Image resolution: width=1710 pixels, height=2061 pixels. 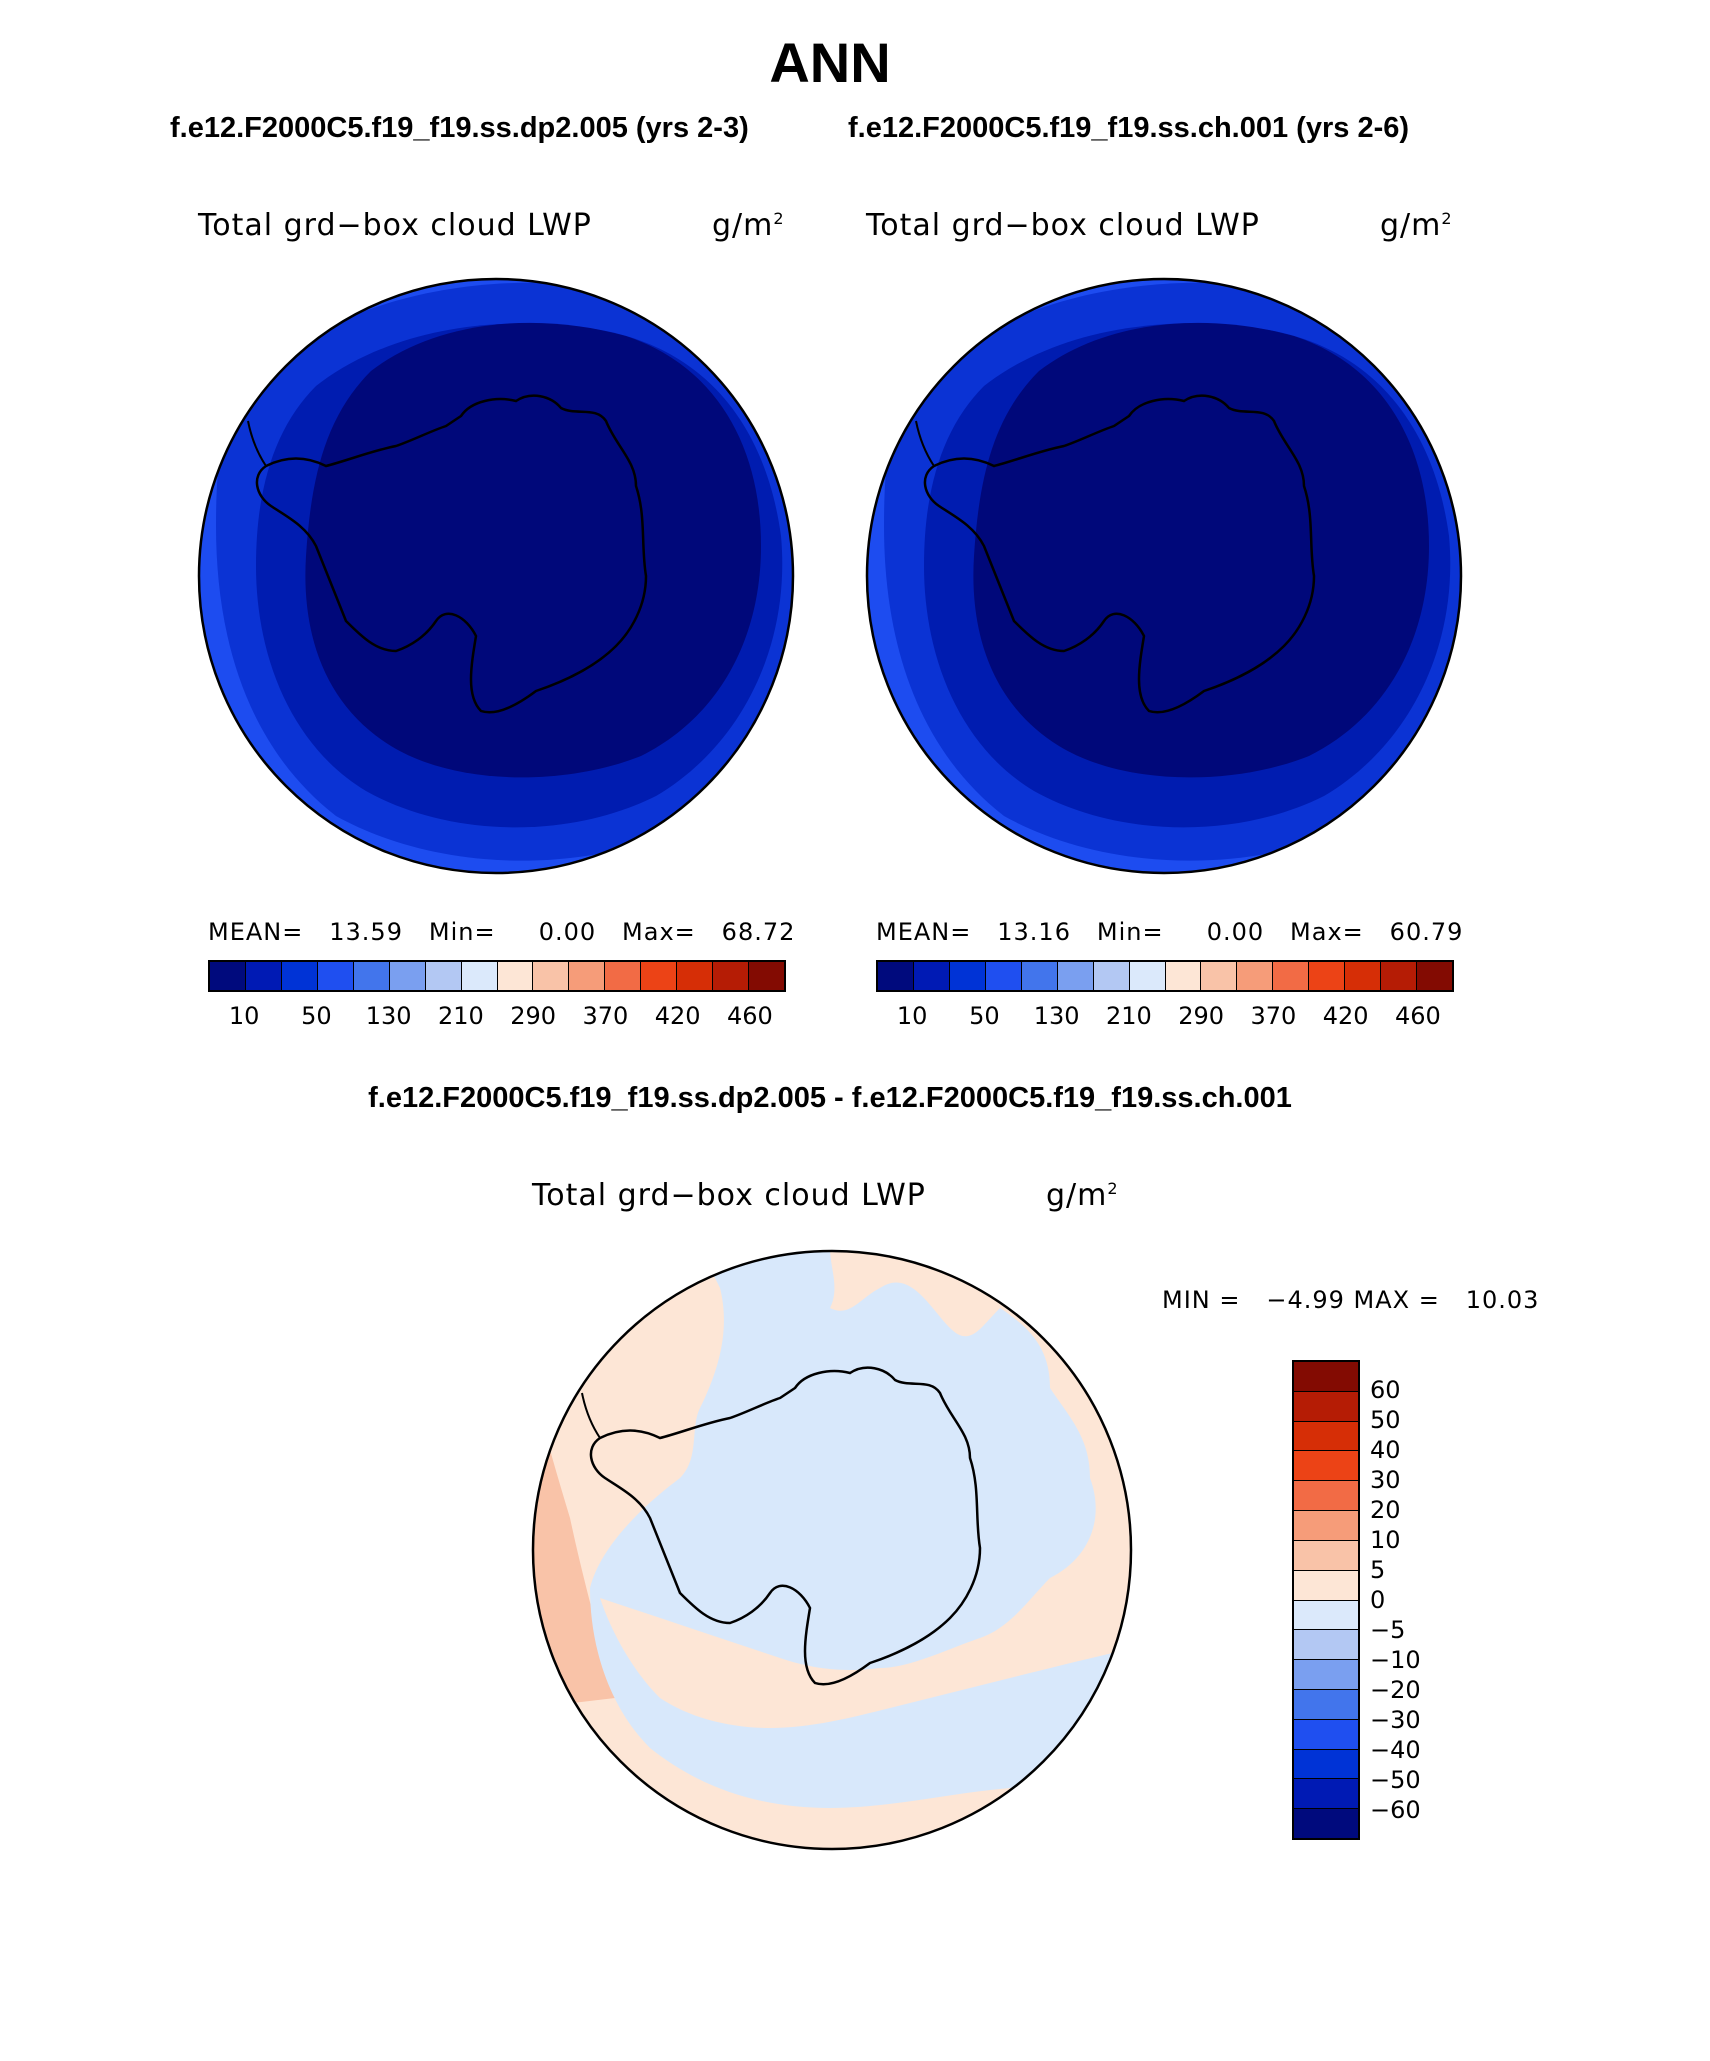 What do you see at coordinates (1385, 1390) in the screenshot?
I see `diff-colorbar-label: 60` at bounding box center [1385, 1390].